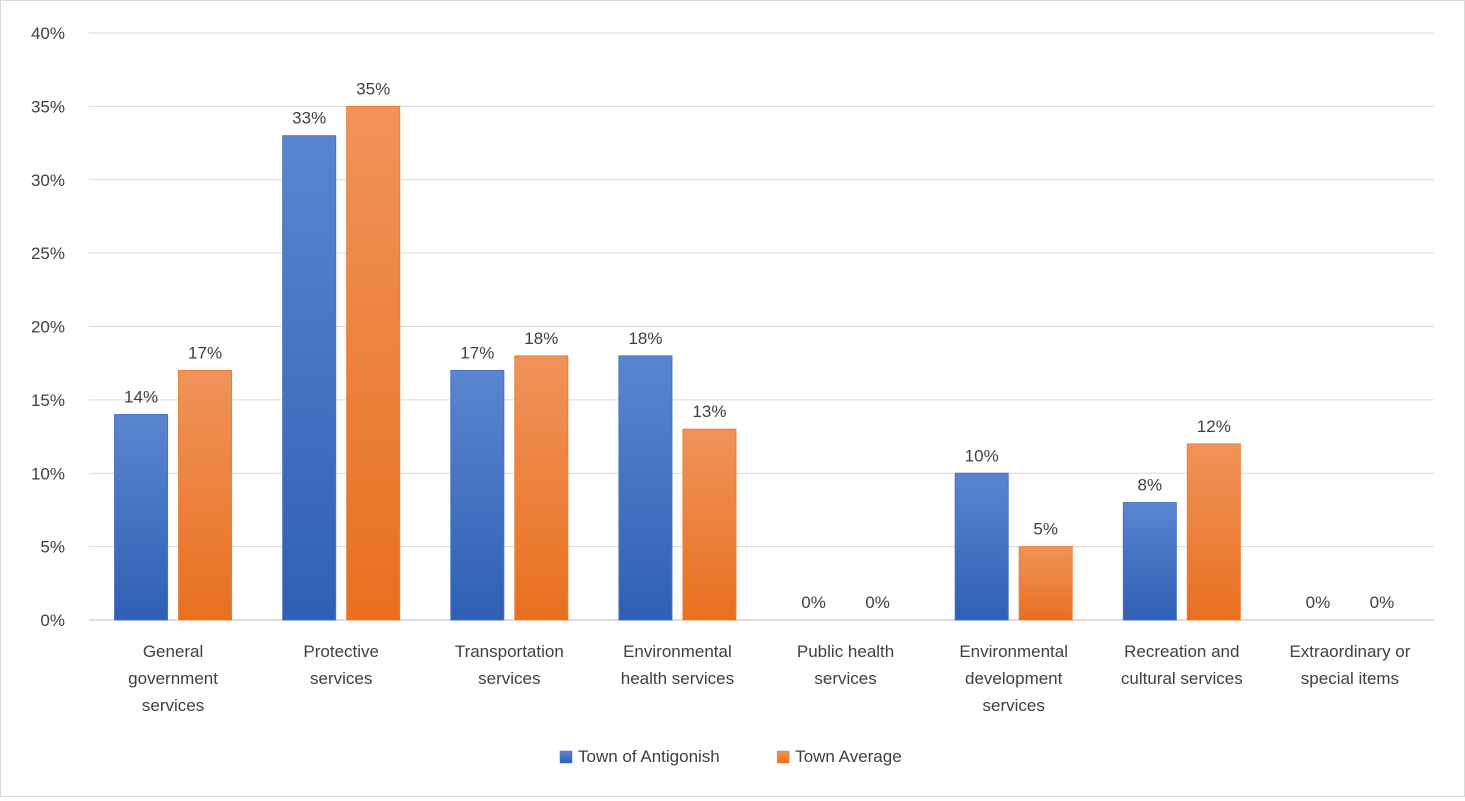  What do you see at coordinates (509, 651) in the screenshot?
I see `x-tick-label: Transportation` at bounding box center [509, 651].